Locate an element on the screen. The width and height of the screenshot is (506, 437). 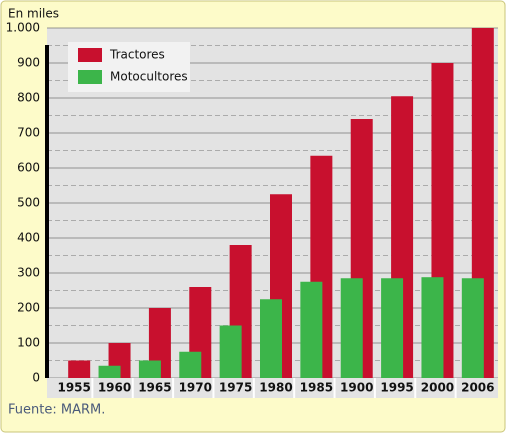
y-tick-label: 700 is located at coordinates (28, 133).